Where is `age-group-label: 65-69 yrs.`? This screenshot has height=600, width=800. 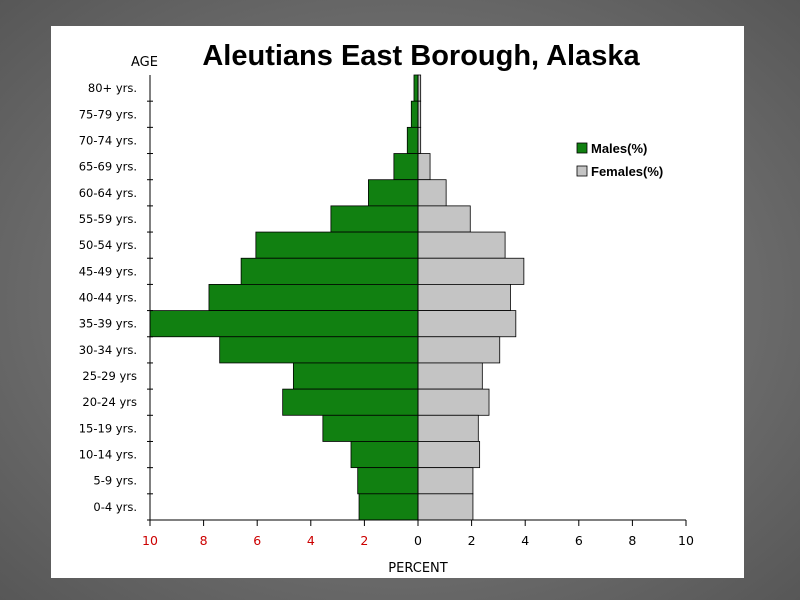 age-group-label: 65-69 yrs. is located at coordinates (108, 167).